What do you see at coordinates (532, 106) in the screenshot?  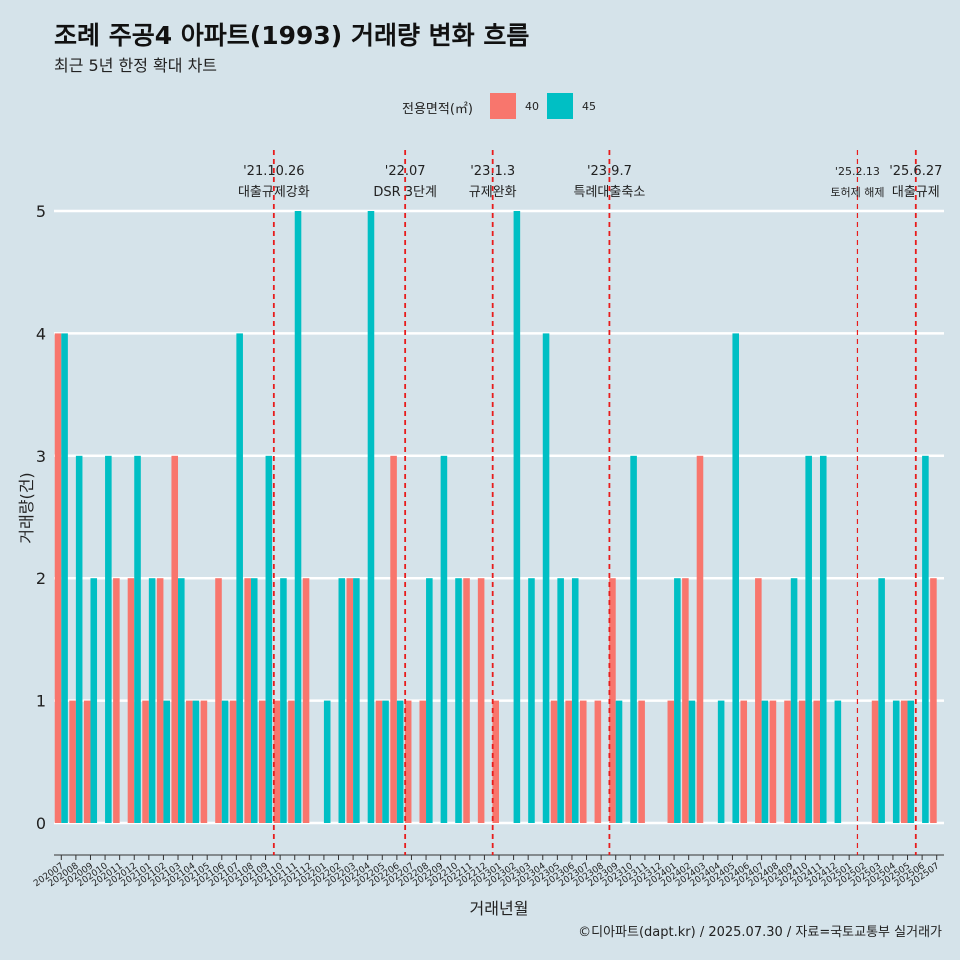 I see `legend-label-40: 40` at bounding box center [532, 106].